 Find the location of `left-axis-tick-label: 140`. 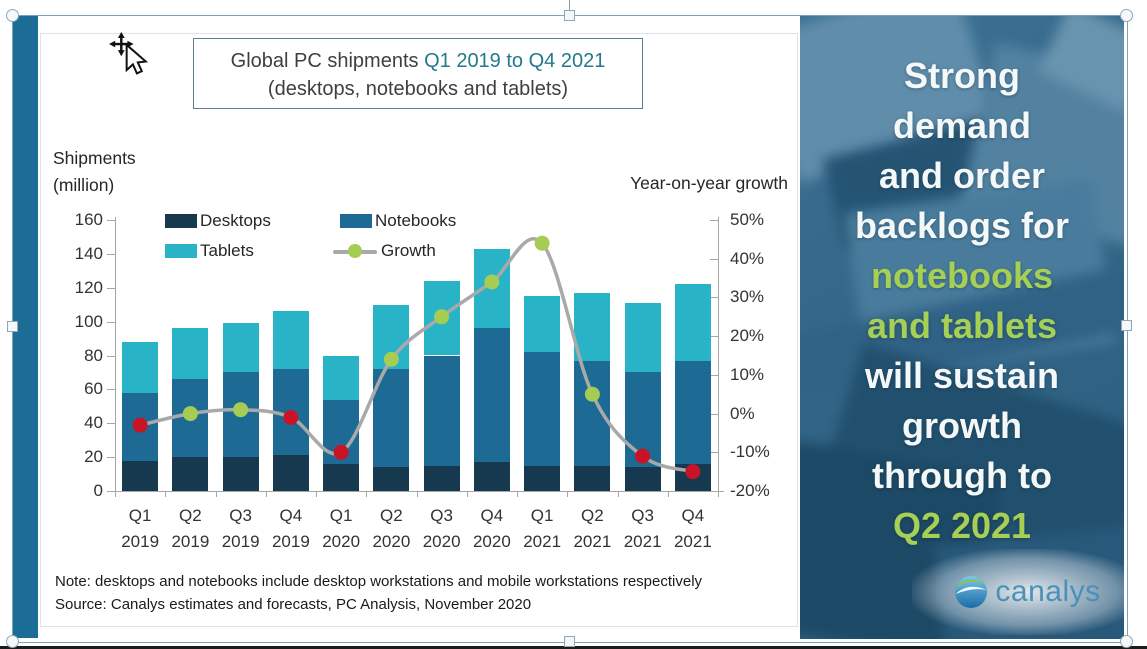

left-axis-tick-label: 140 is located at coordinates (88, 253).